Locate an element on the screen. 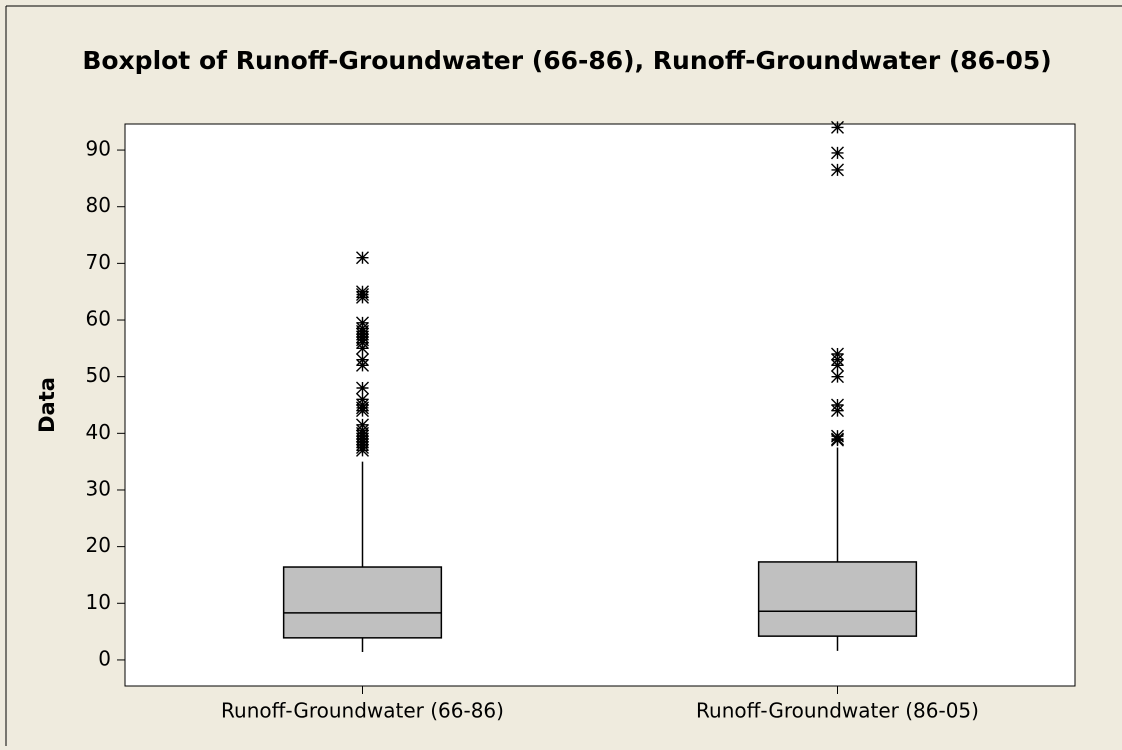  y-tick-label: 50 is located at coordinates (98, 375).